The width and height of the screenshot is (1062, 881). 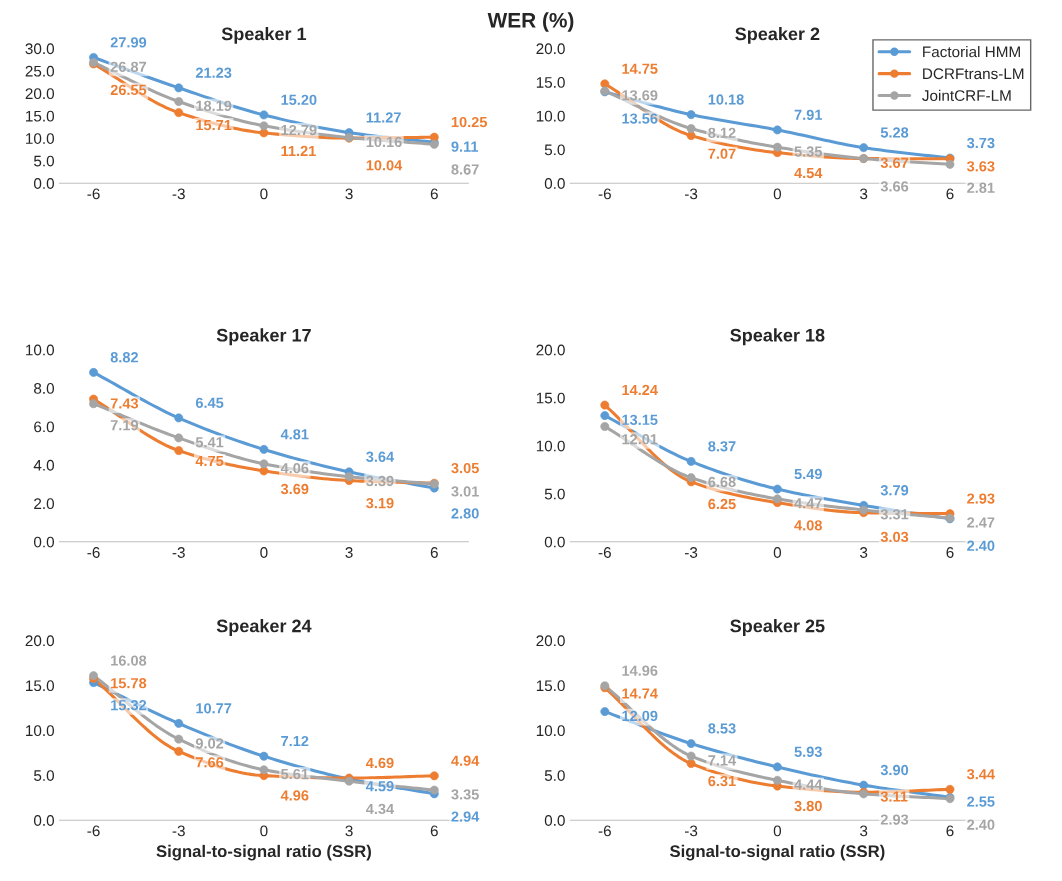 What do you see at coordinates (465, 816) in the screenshot?
I see `data-label: 2.94` at bounding box center [465, 816].